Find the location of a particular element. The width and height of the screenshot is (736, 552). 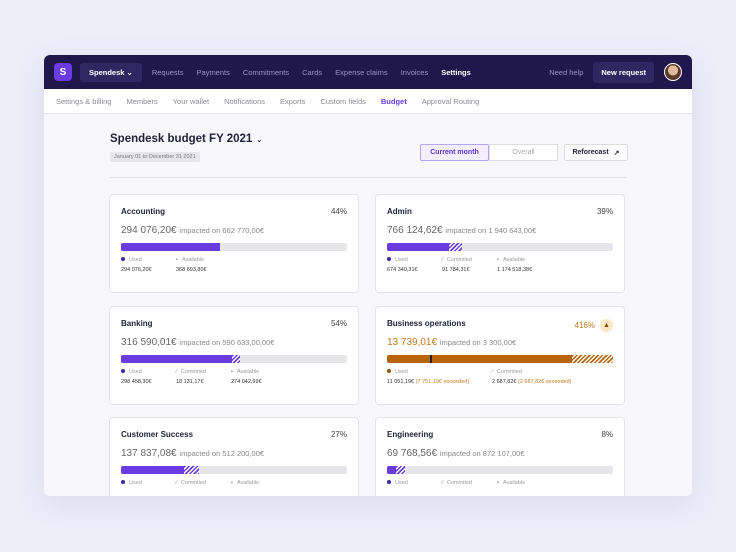

legend-committed: ⁄ Commited 91 784,31€ is located at coordinates (469, 265).